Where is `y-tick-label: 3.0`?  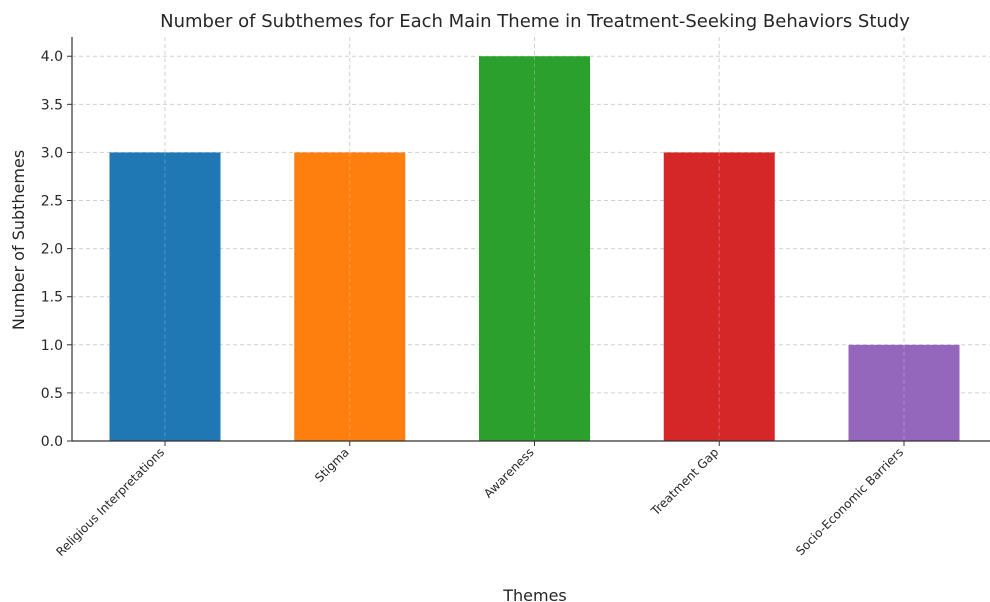 y-tick-label: 3.0 is located at coordinates (52, 153).